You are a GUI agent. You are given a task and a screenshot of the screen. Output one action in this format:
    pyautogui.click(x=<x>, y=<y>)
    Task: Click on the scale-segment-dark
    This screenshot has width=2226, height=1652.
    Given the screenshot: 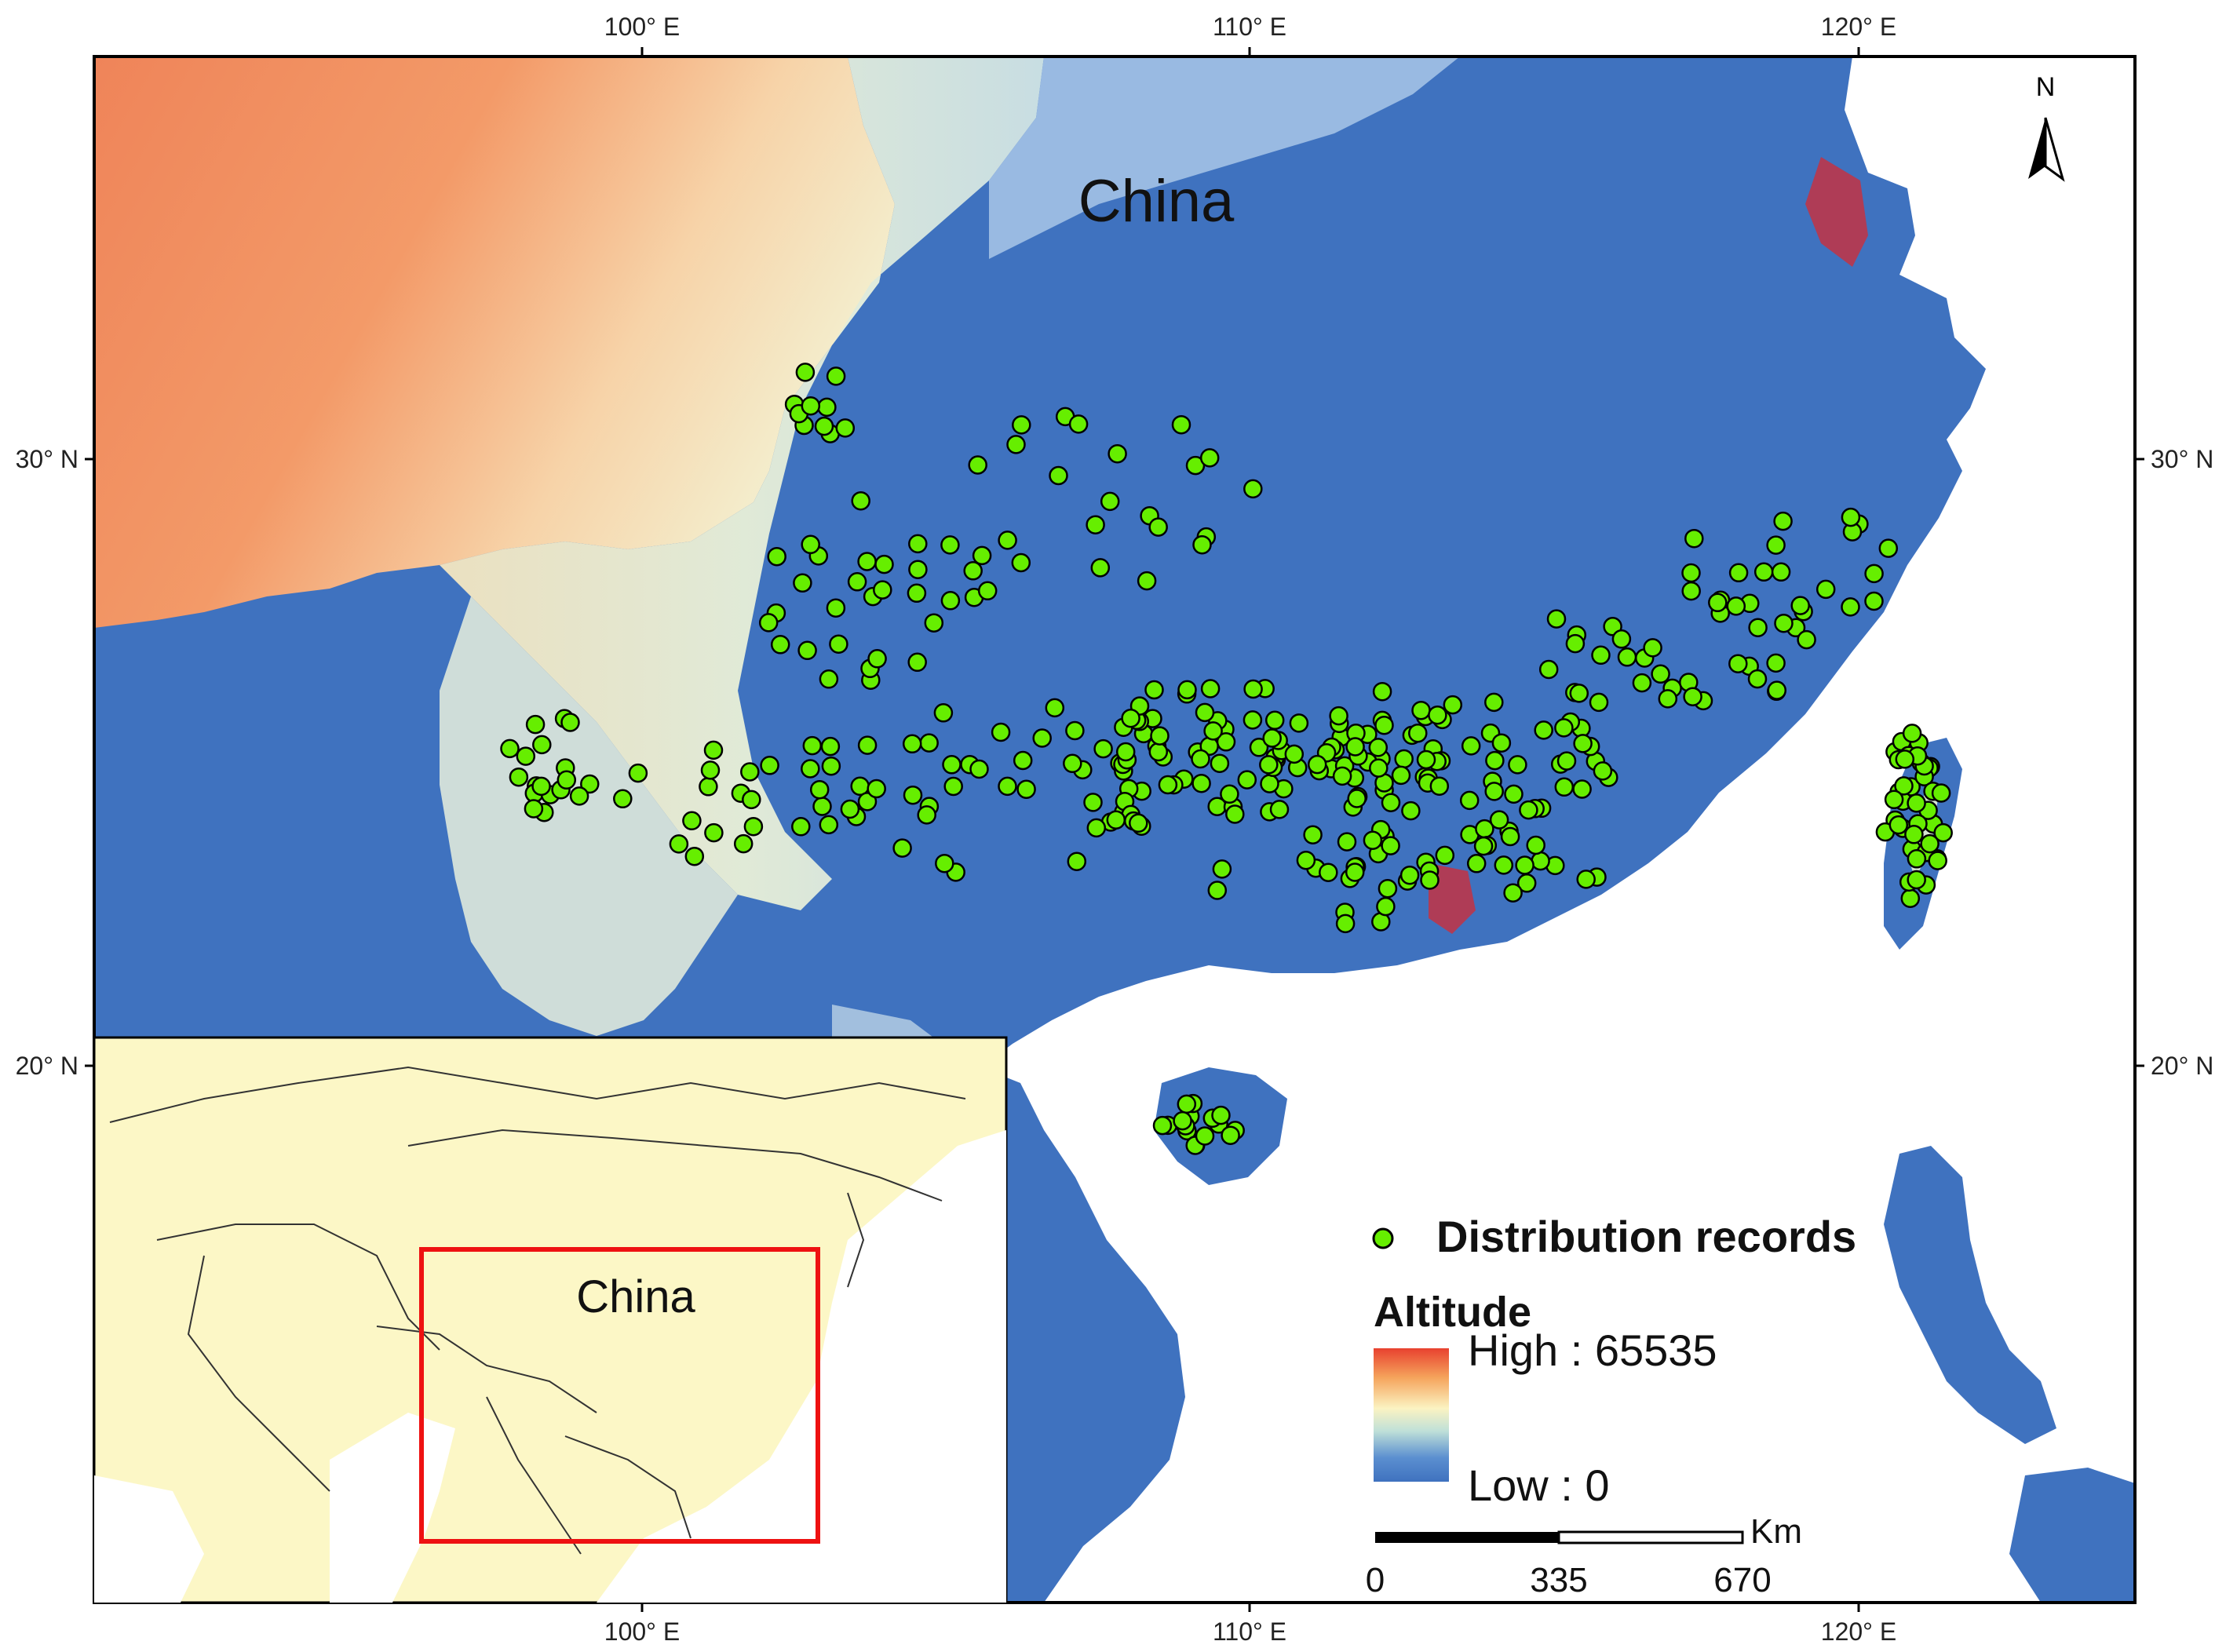 What is the action you would take?
    pyautogui.click(x=1467, y=1537)
    